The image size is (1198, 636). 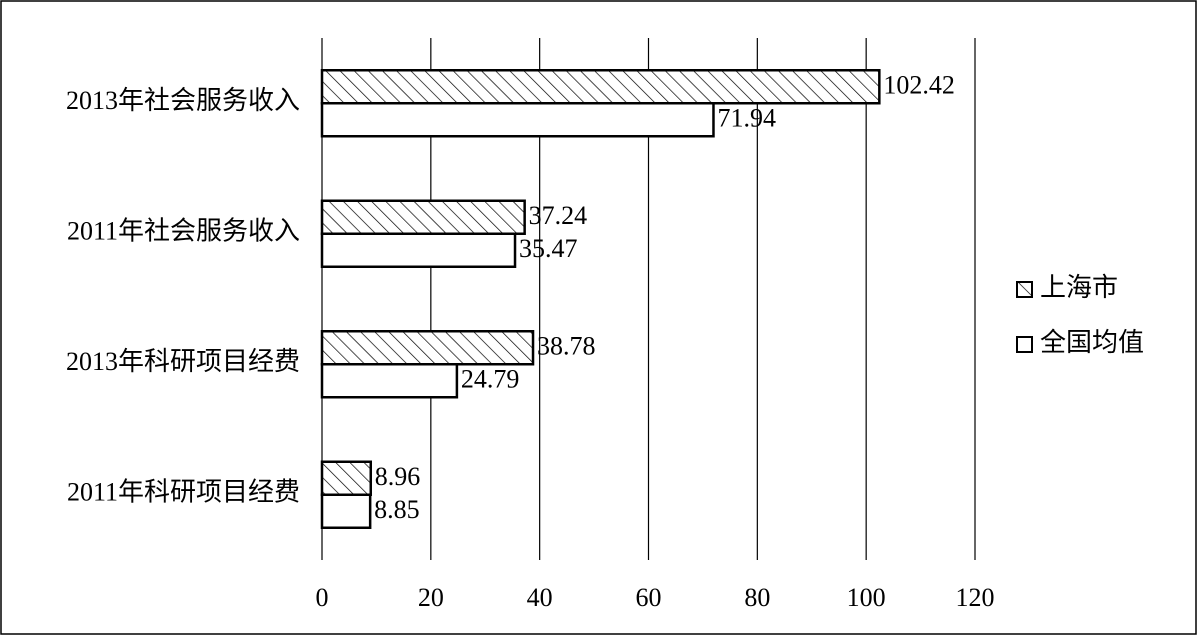 What do you see at coordinates (975, 597) in the screenshot?
I see `x-tick-label: 120` at bounding box center [975, 597].